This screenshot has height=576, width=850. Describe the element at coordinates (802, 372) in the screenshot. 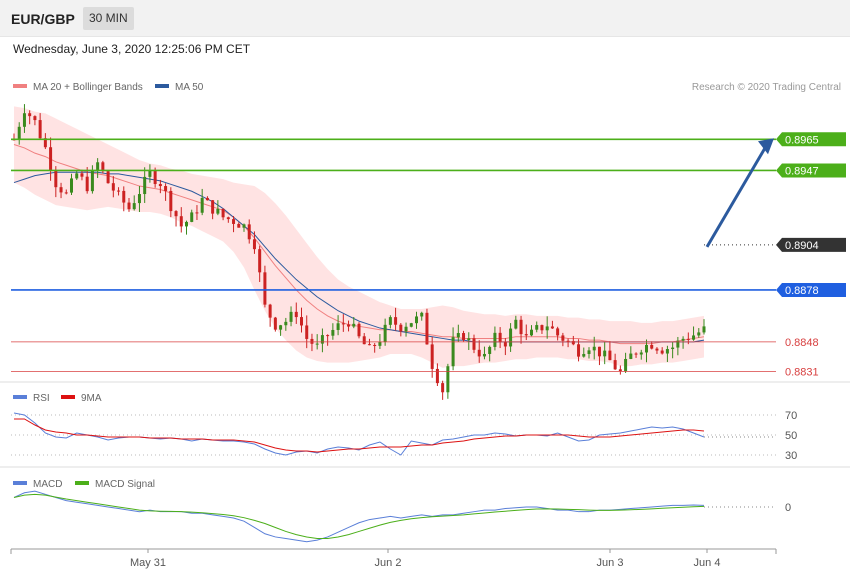

I see `support-3-label: 0.8831` at that location.